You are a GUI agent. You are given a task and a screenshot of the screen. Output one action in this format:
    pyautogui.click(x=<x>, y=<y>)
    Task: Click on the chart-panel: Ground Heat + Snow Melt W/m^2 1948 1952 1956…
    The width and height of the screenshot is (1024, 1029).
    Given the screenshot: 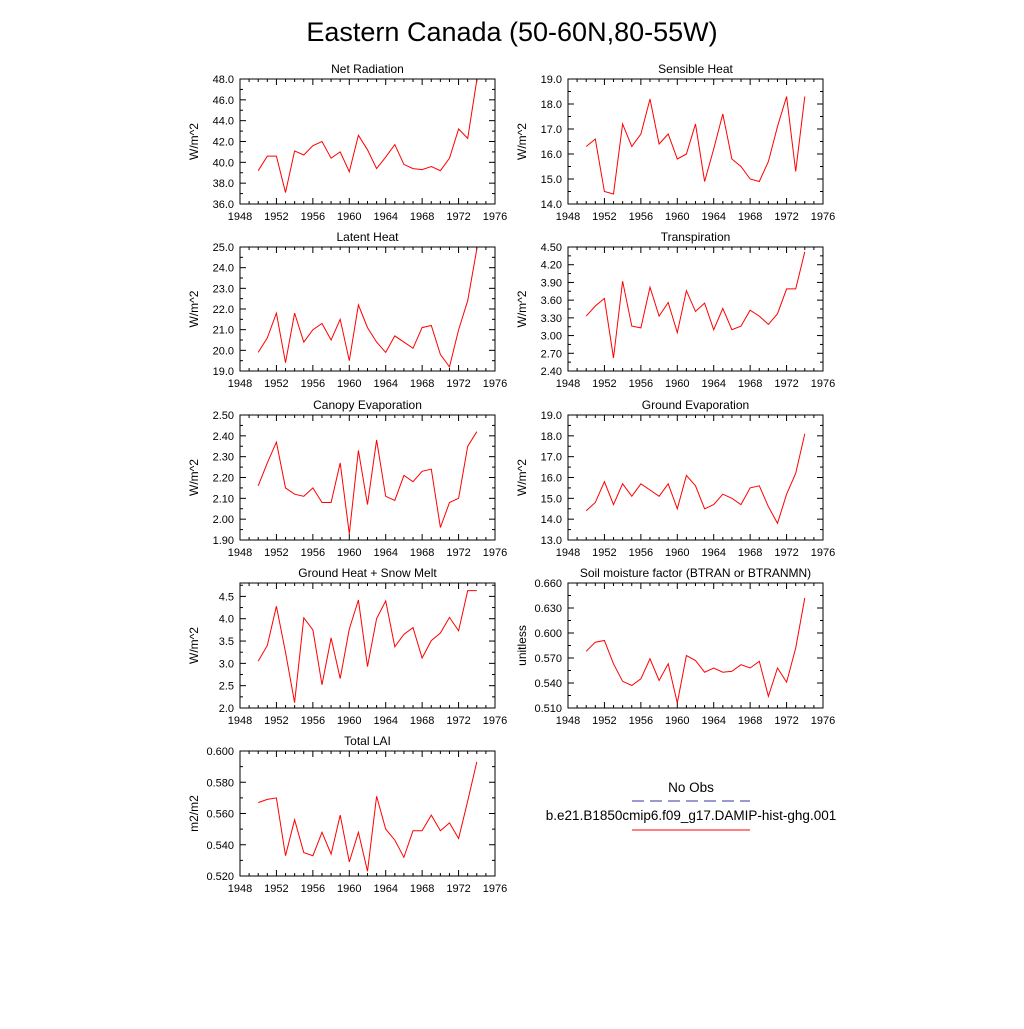 What is the action you would take?
    pyautogui.click(x=347, y=646)
    